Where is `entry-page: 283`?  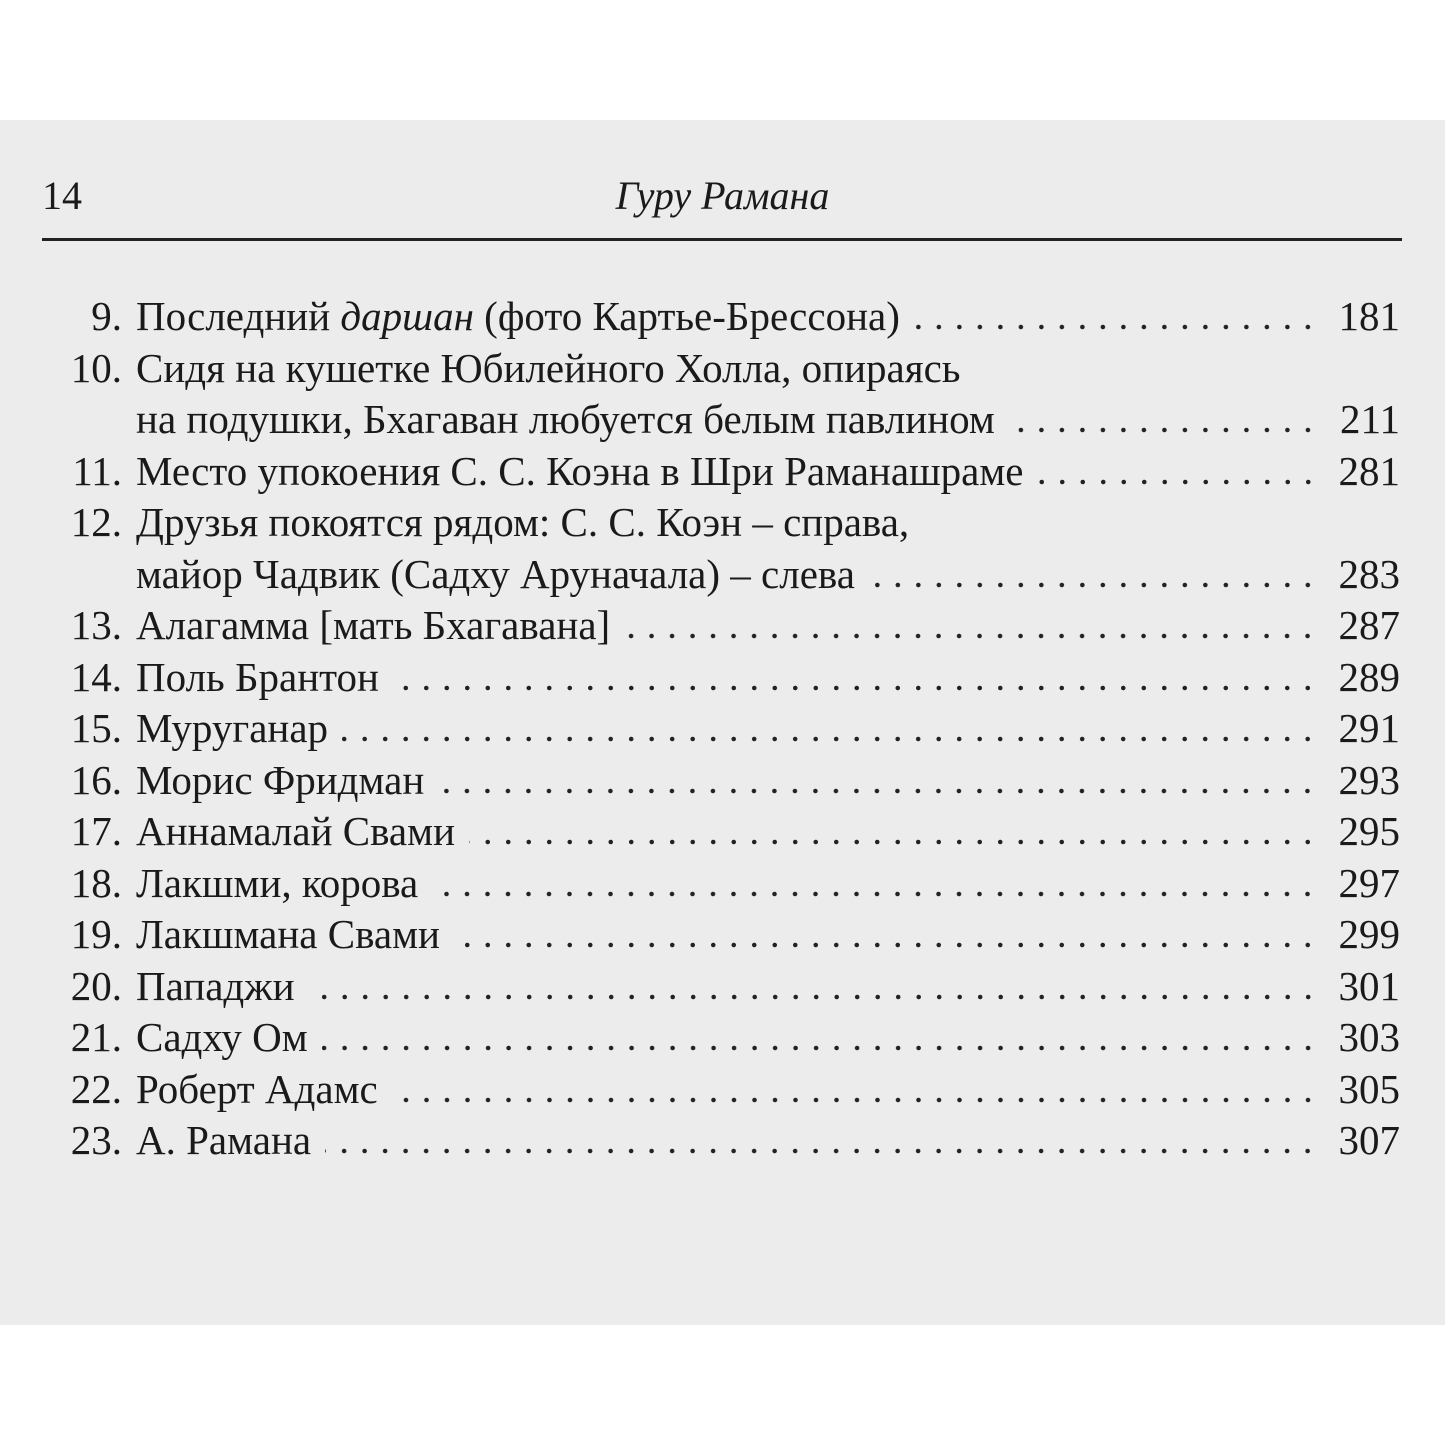
entry-page: 283 is located at coordinates (1369, 573).